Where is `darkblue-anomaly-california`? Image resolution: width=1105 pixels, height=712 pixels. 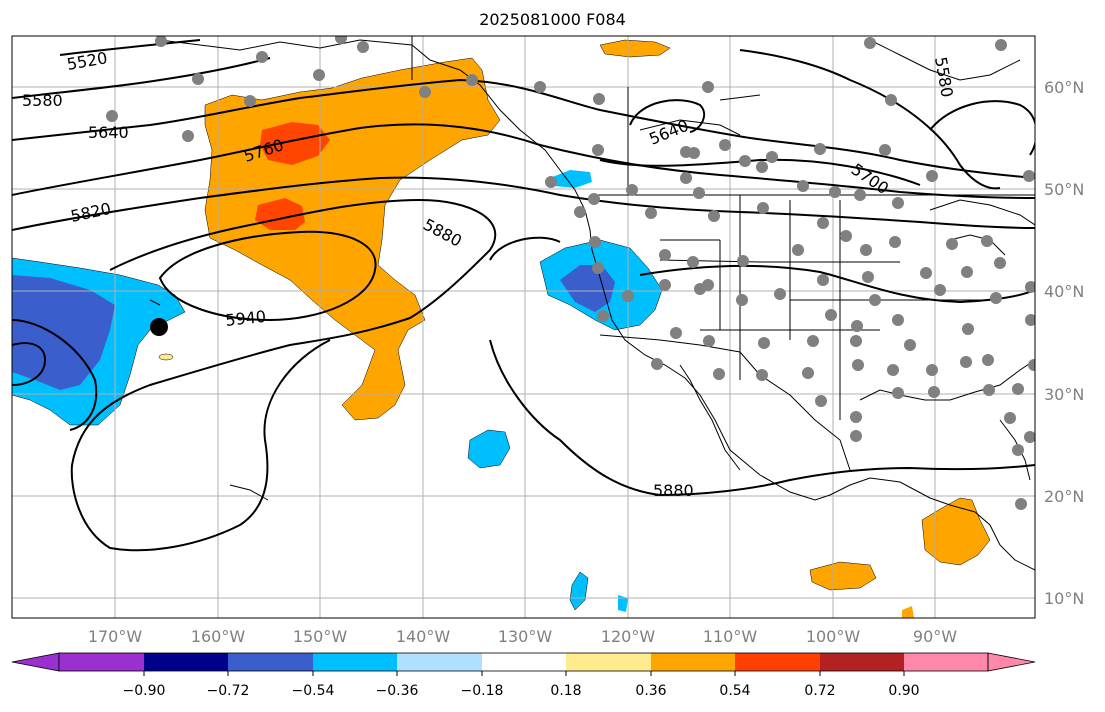 darkblue-anomaly-california is located at coordinates (587, 288).